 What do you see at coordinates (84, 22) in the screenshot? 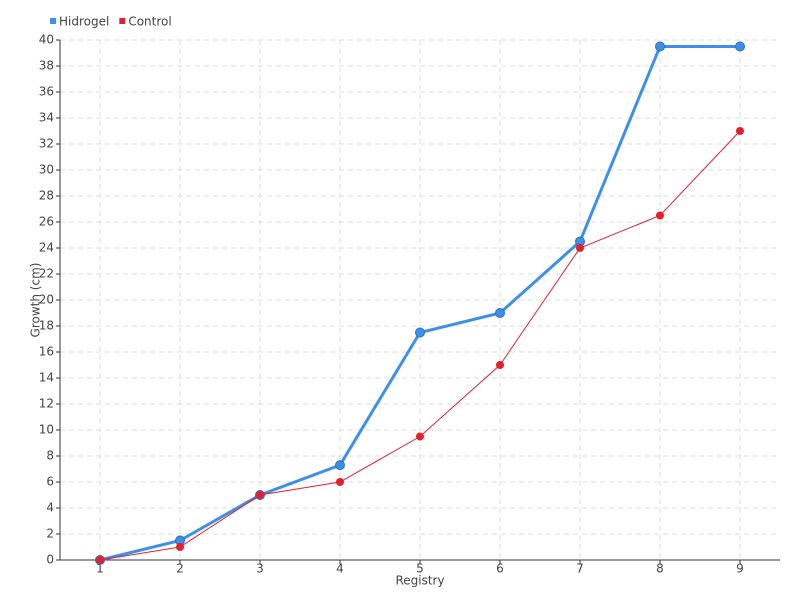
I see `legend-label: Hidrogel` at bounding box center [84, 22].